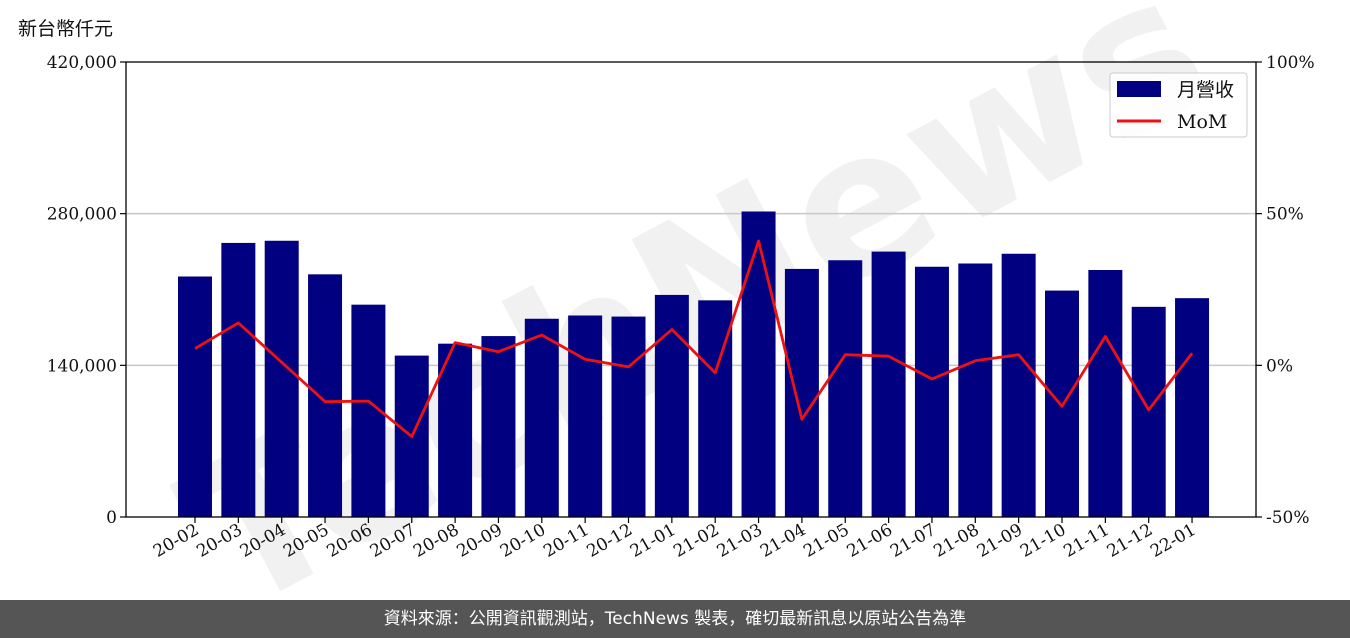 This screenshot has height=638, width=1350. I want to click on x-tick-label: 21-05, so click(826, 541).